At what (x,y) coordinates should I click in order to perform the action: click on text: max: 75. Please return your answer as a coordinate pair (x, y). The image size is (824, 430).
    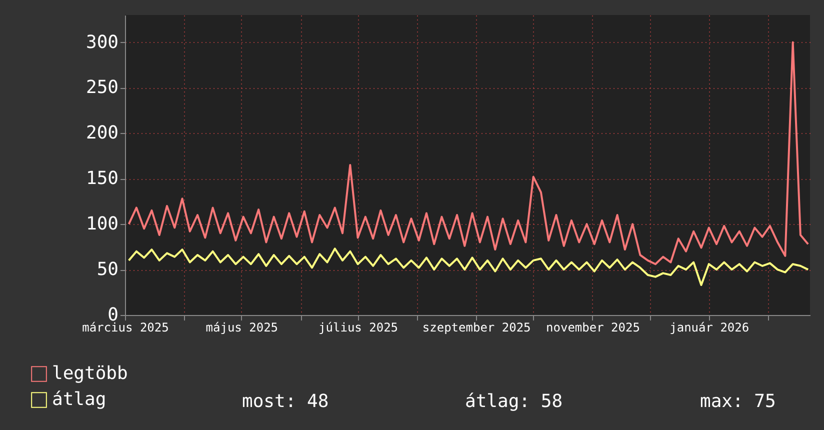
    Looking at the image, I should click on (738, 401).